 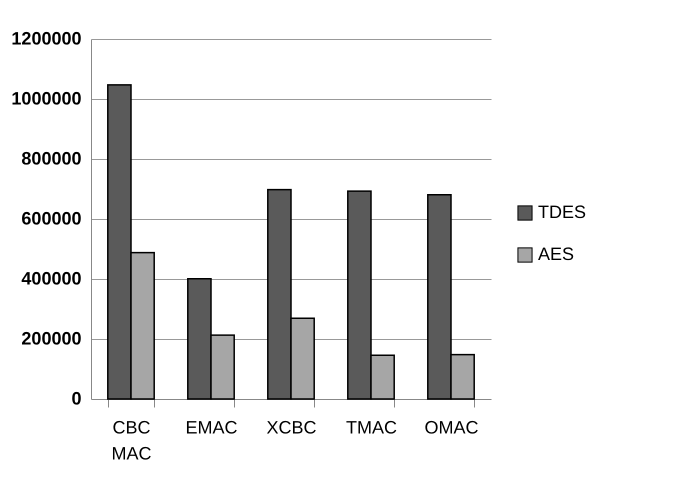 What do you see at coordinates (51, 158) in the screenshot?
I see `y-tick-label: 800000` at bounding box center [51, 158].